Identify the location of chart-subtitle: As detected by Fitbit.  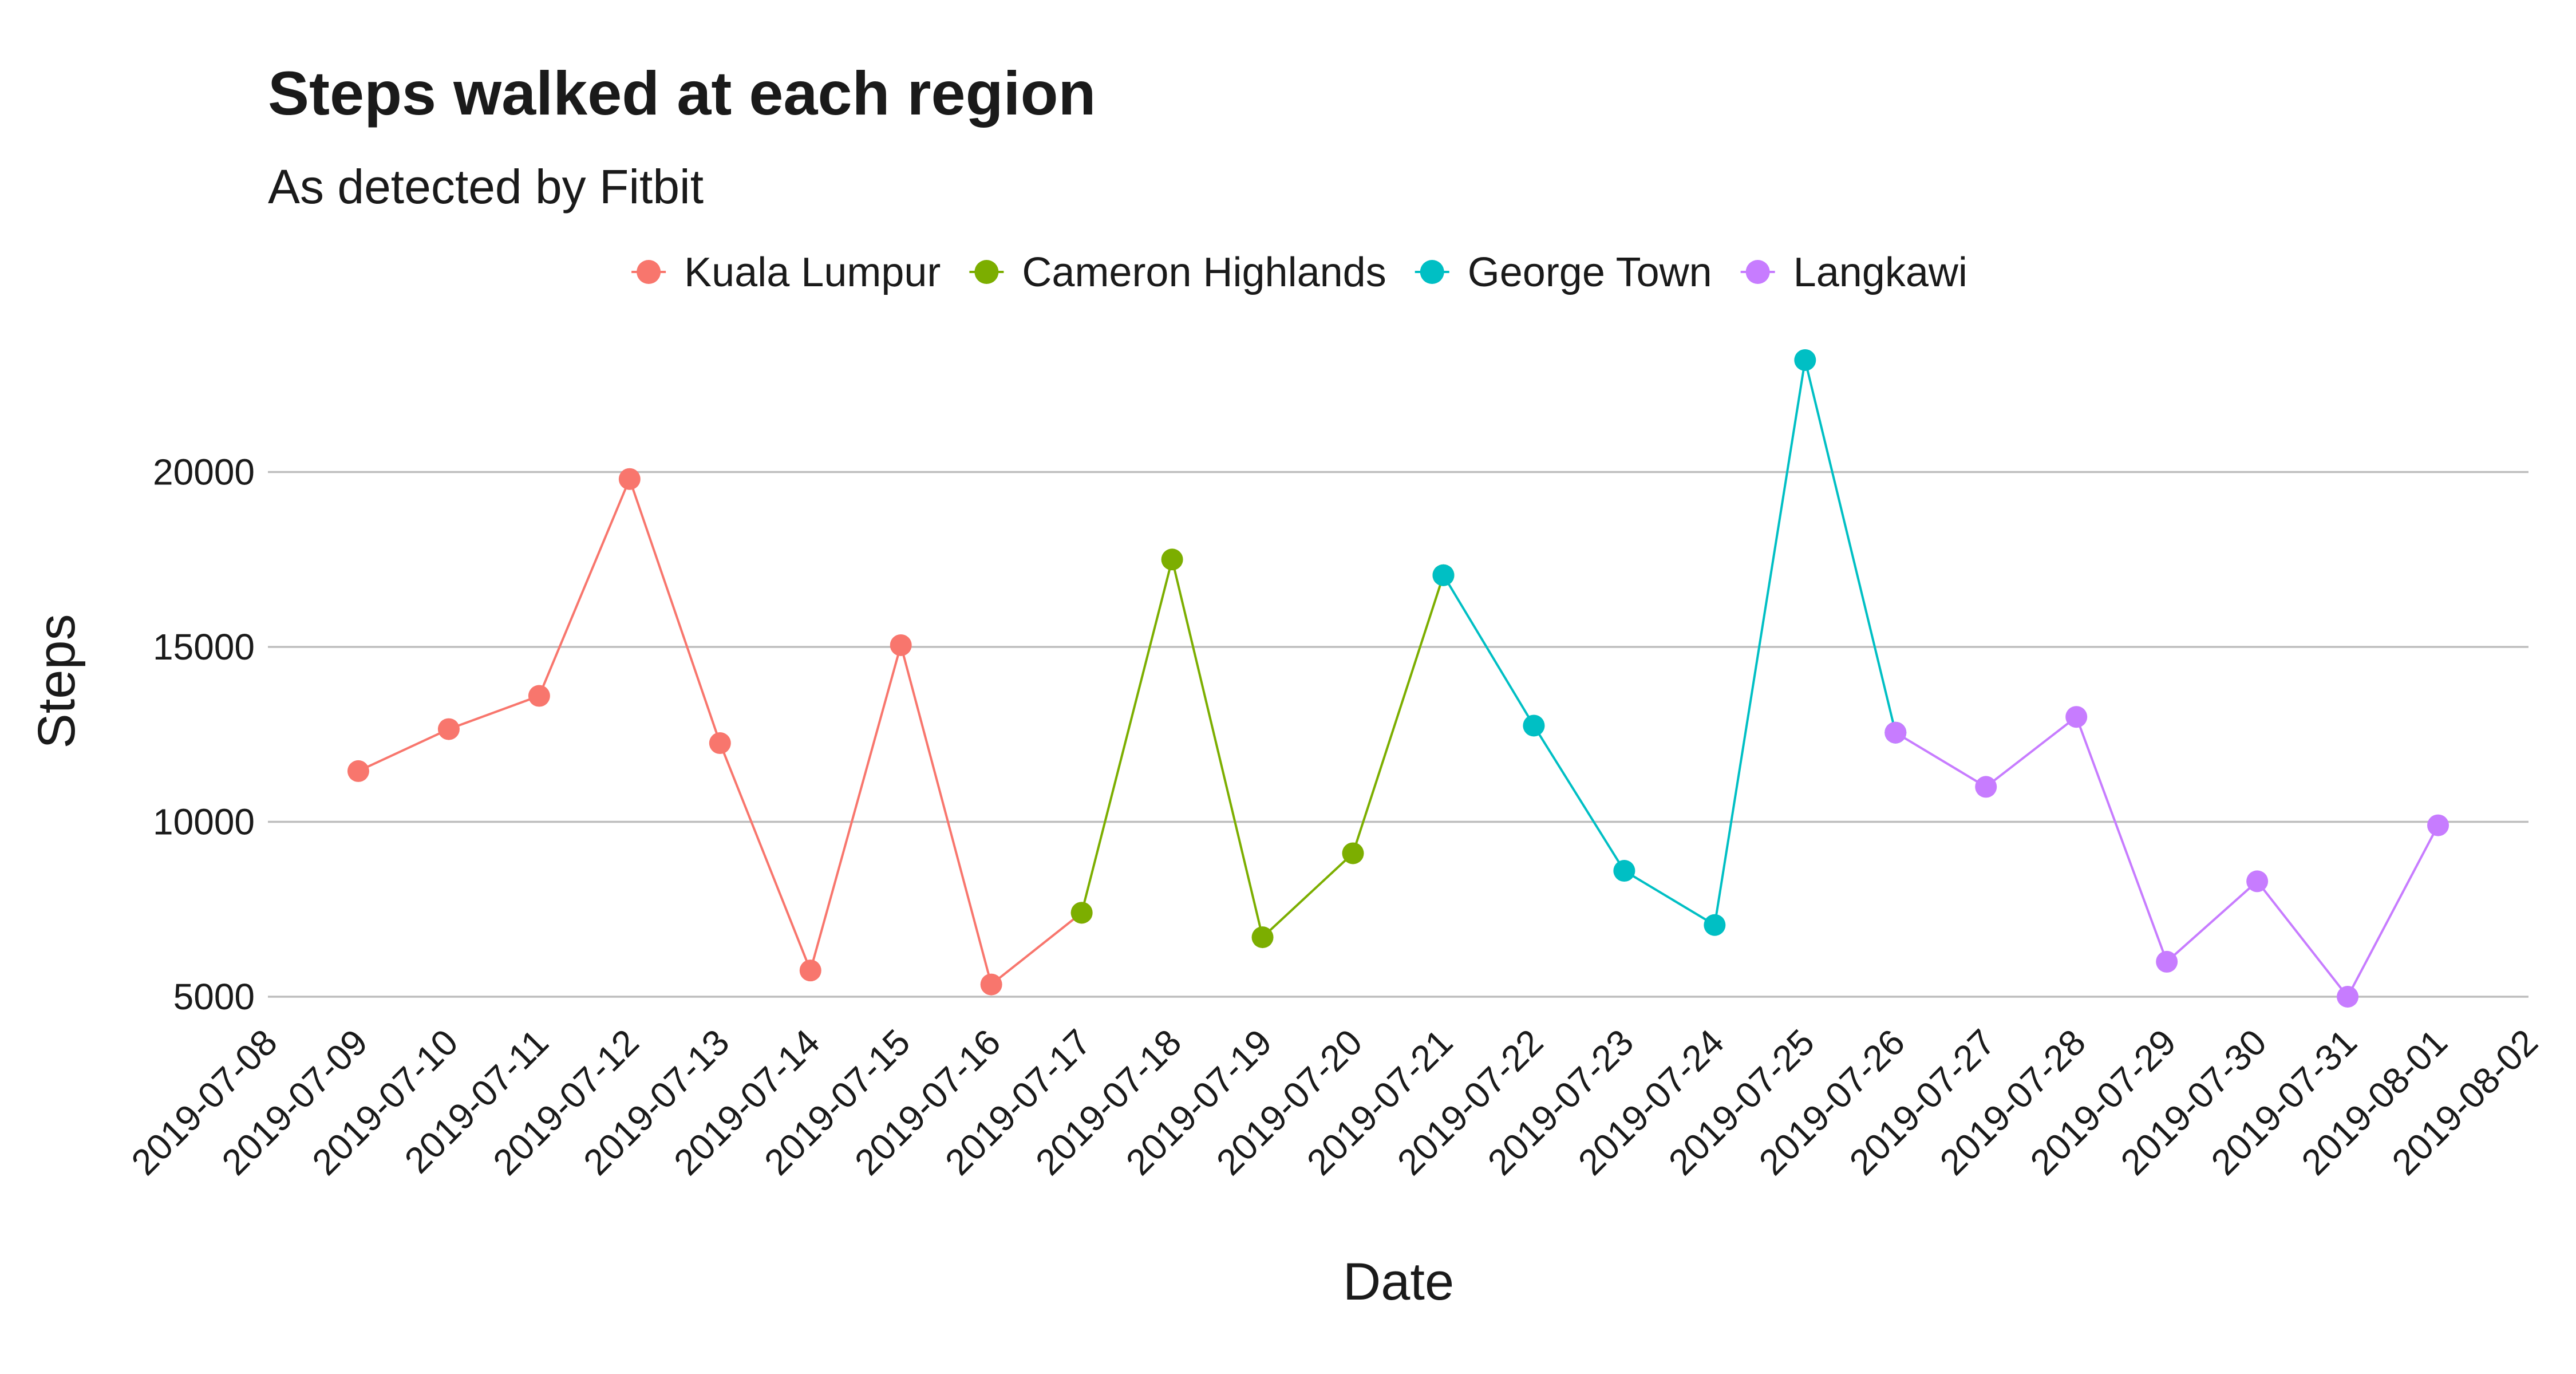
(486, 187).